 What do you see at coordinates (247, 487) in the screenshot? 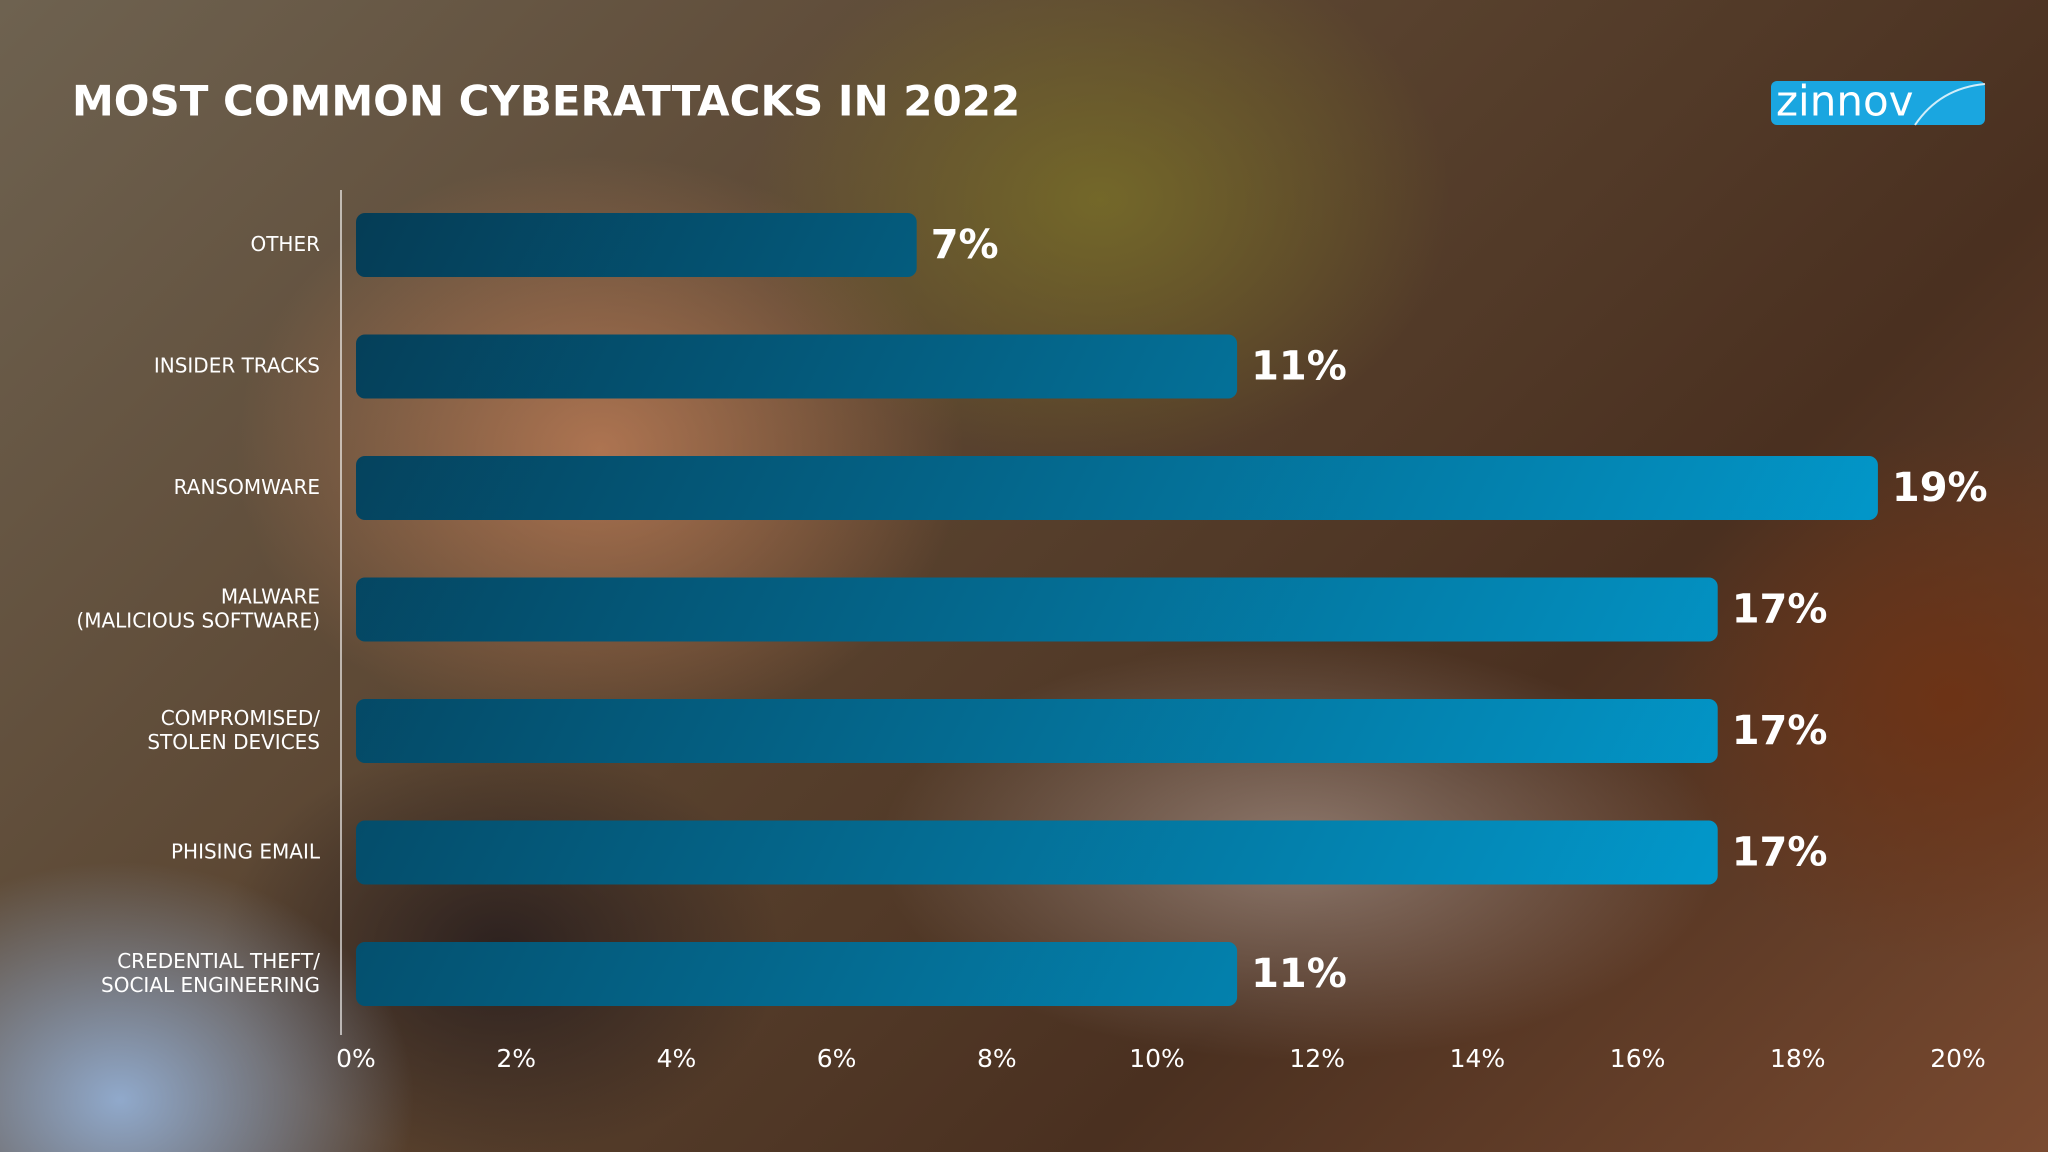
I see `category-label: RANSOMWARE` at bounding box center [247, 487].